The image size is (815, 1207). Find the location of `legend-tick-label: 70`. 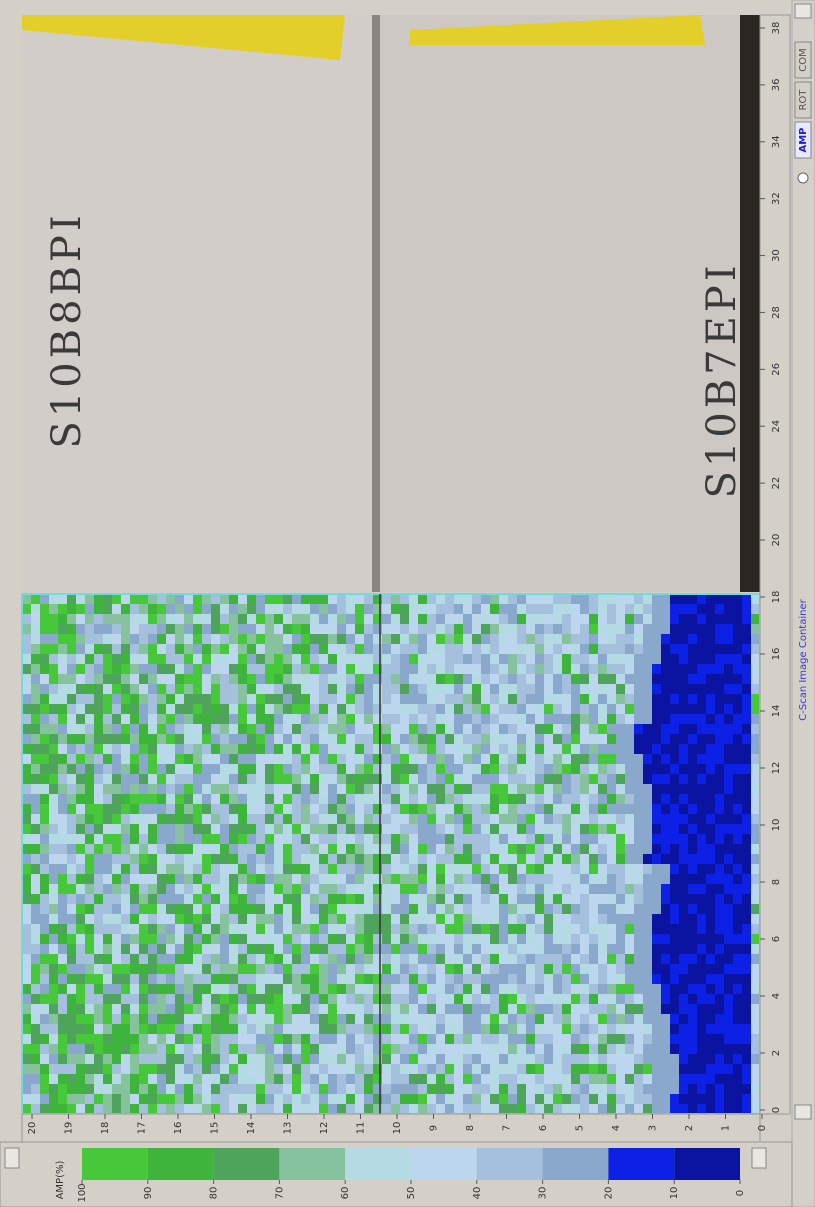

legend-tick-label: 70 is located at coordinates (279, 1193).